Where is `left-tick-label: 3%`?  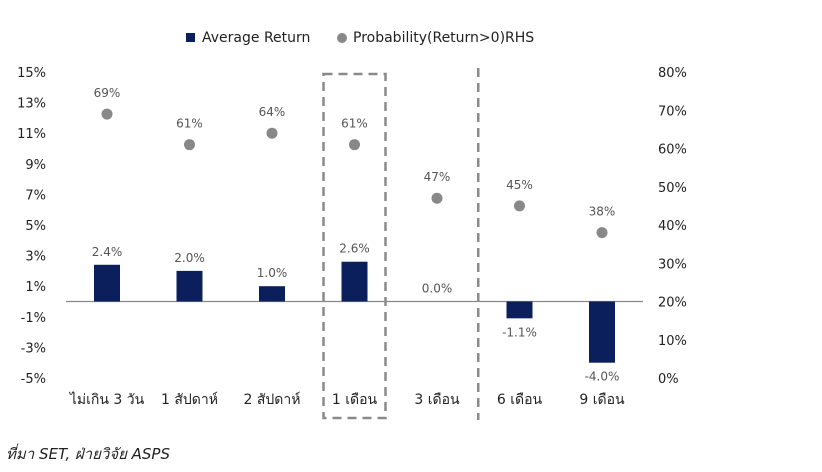 left-tick-label: 3% is located at coordinates (35, 257).